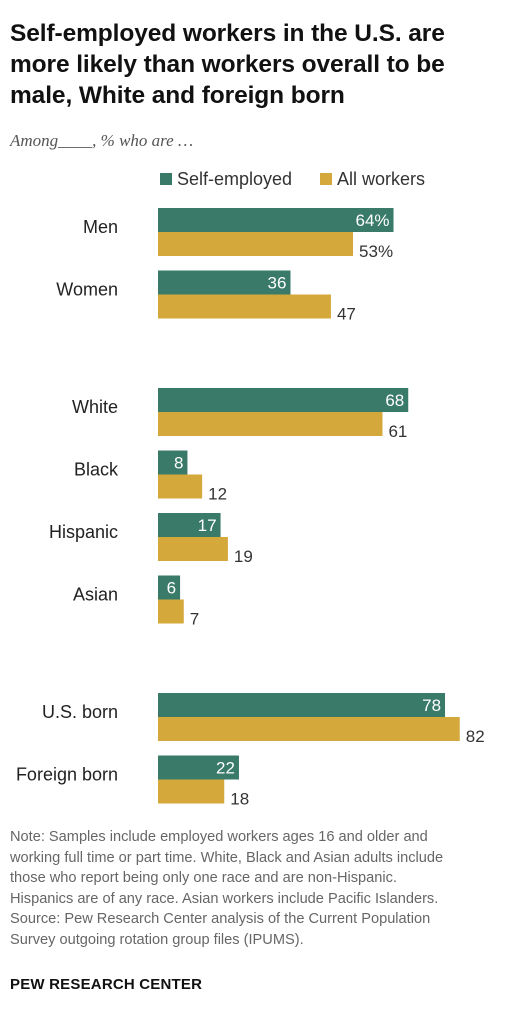  I want to click on category-label: Men, so click(100, 227).